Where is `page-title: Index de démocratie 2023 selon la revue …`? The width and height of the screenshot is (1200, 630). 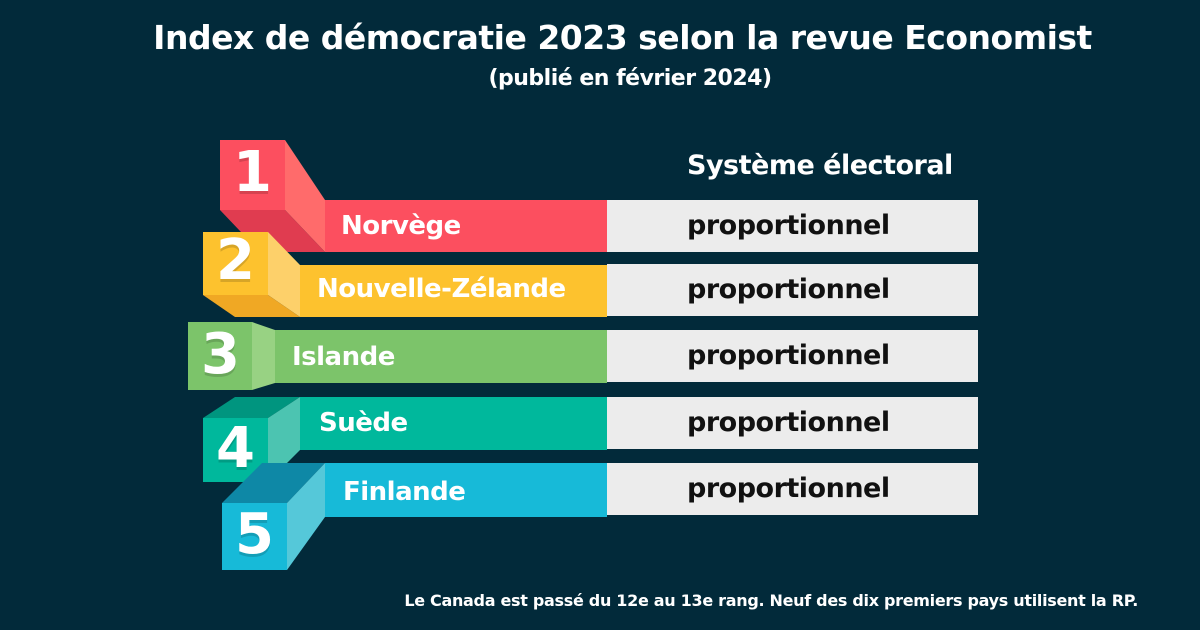 page-title: Index de démocratie 2023 selon la revue … is located at coordinates (622, 37).